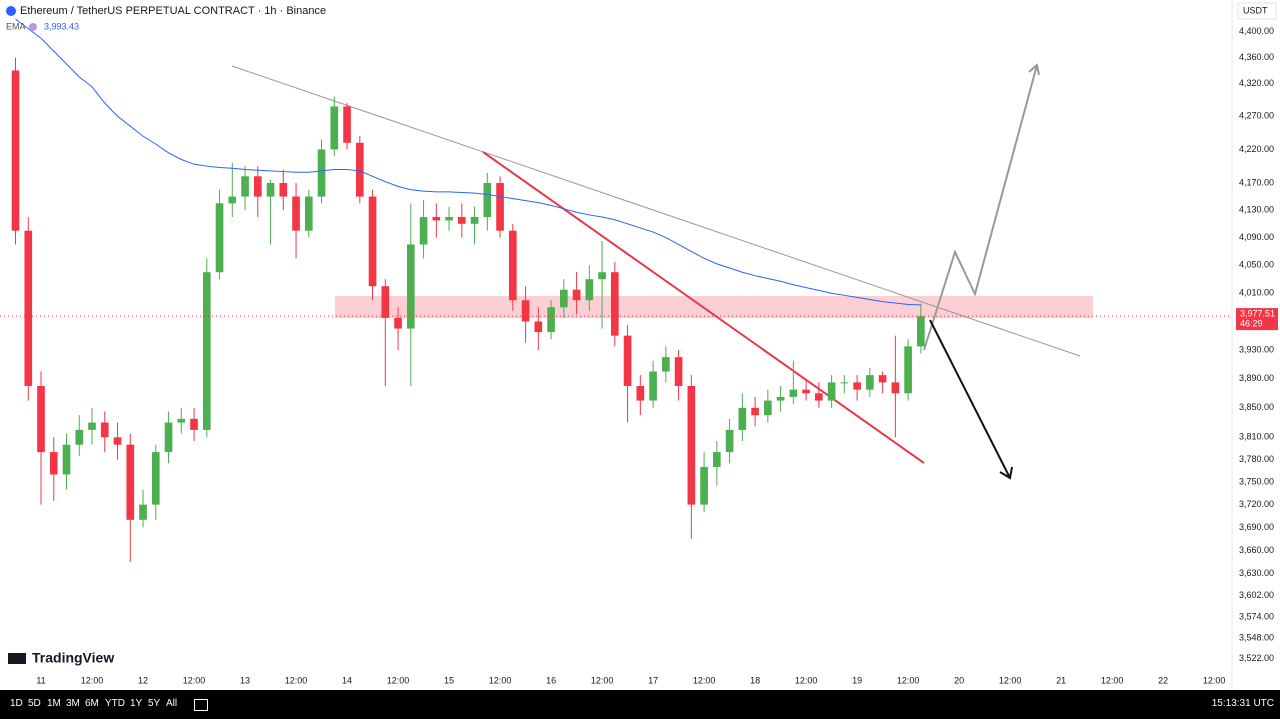  What do you see at coordinates (40, 680) in the screenshot?
I see `x-tick-label: 11` at bounding box center [40, 680].